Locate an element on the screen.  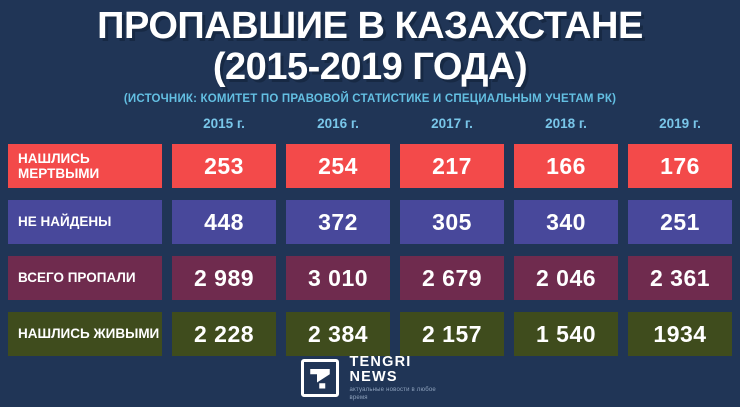
cell-total-missing-2019: 2 361 is located at coordinates (680, 278).